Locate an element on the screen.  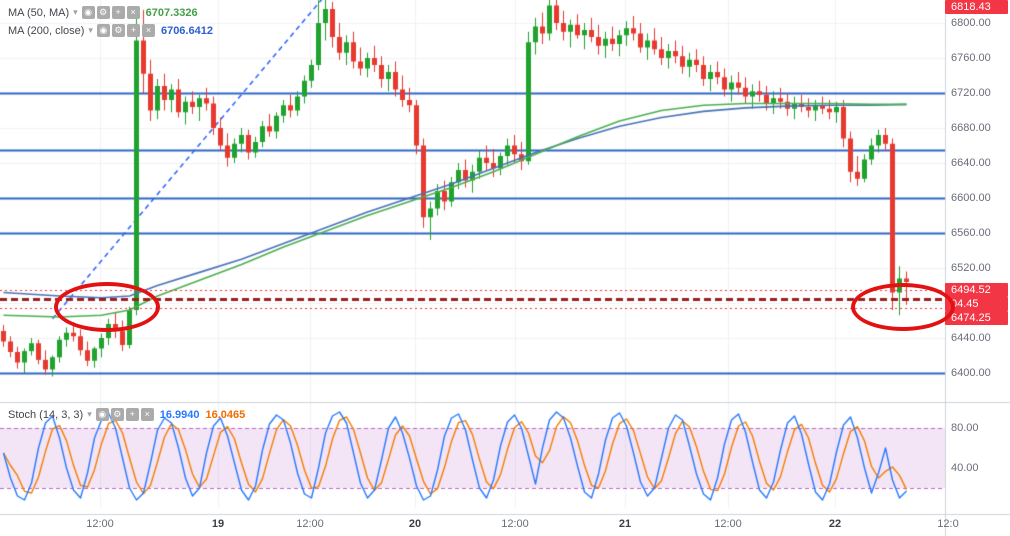
price-axis-label: 6400.00 is located at coordinates (971, 373).